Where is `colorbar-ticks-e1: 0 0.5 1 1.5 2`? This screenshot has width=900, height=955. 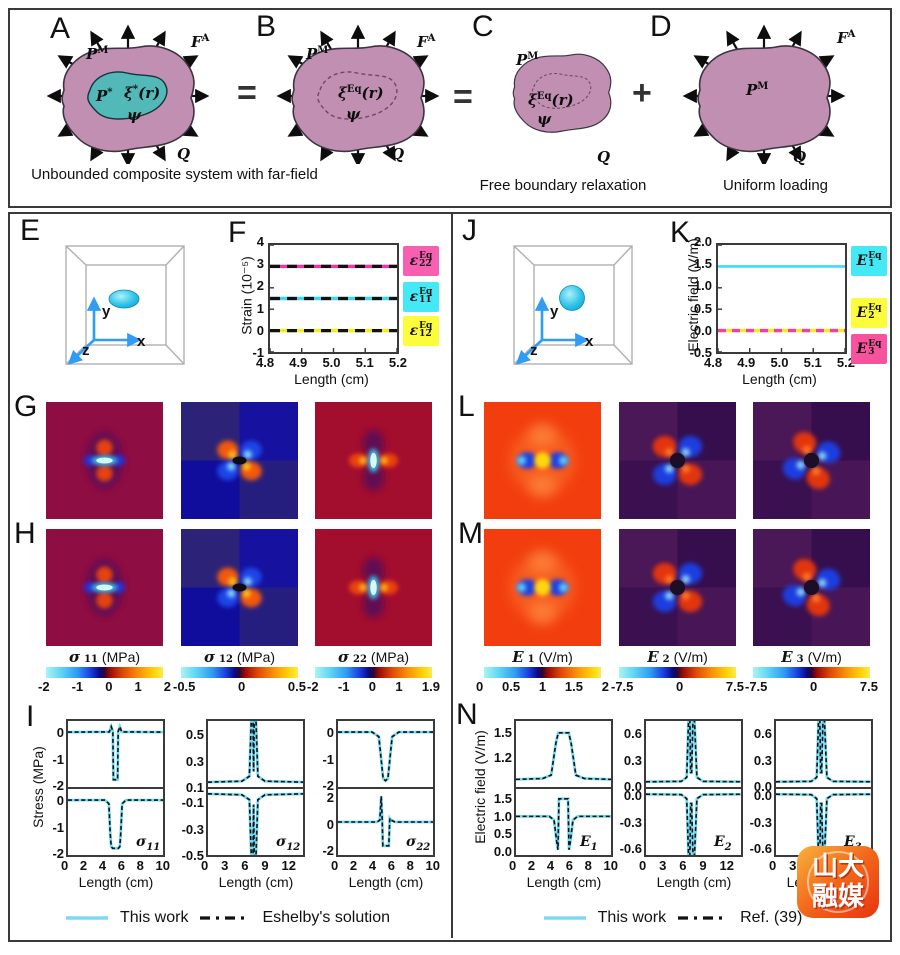
colorbar-ticks-e1: 0 0.5 1 1.5 2 is located at coordinates (542, 686).